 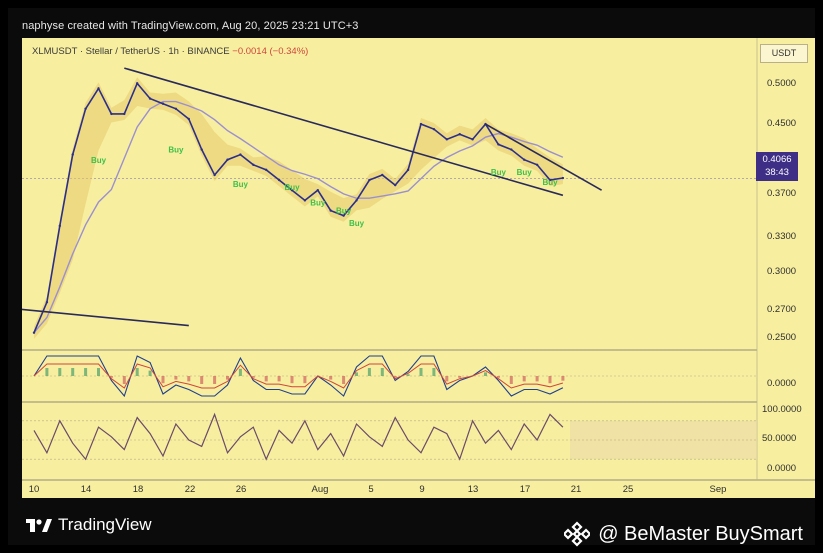 What do you see at coordinates (784, 53) in the screenshot?
I see `currency-badge: USDT` at bounding box center [784, 53].